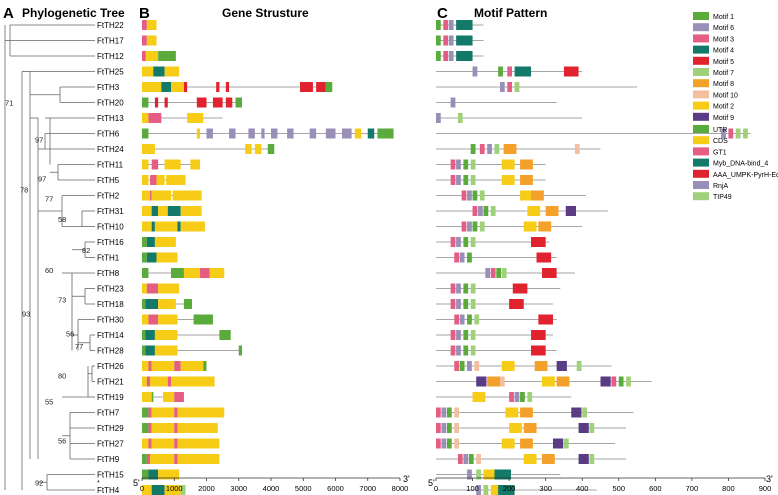  What do you see at coordinates (271, 483) in the screenshot?
I see `gene-structure-axis: 5' 3' 0 1000 2000 3000 4000 5000 6000 7000 8000` at bounding box center [271, 483].